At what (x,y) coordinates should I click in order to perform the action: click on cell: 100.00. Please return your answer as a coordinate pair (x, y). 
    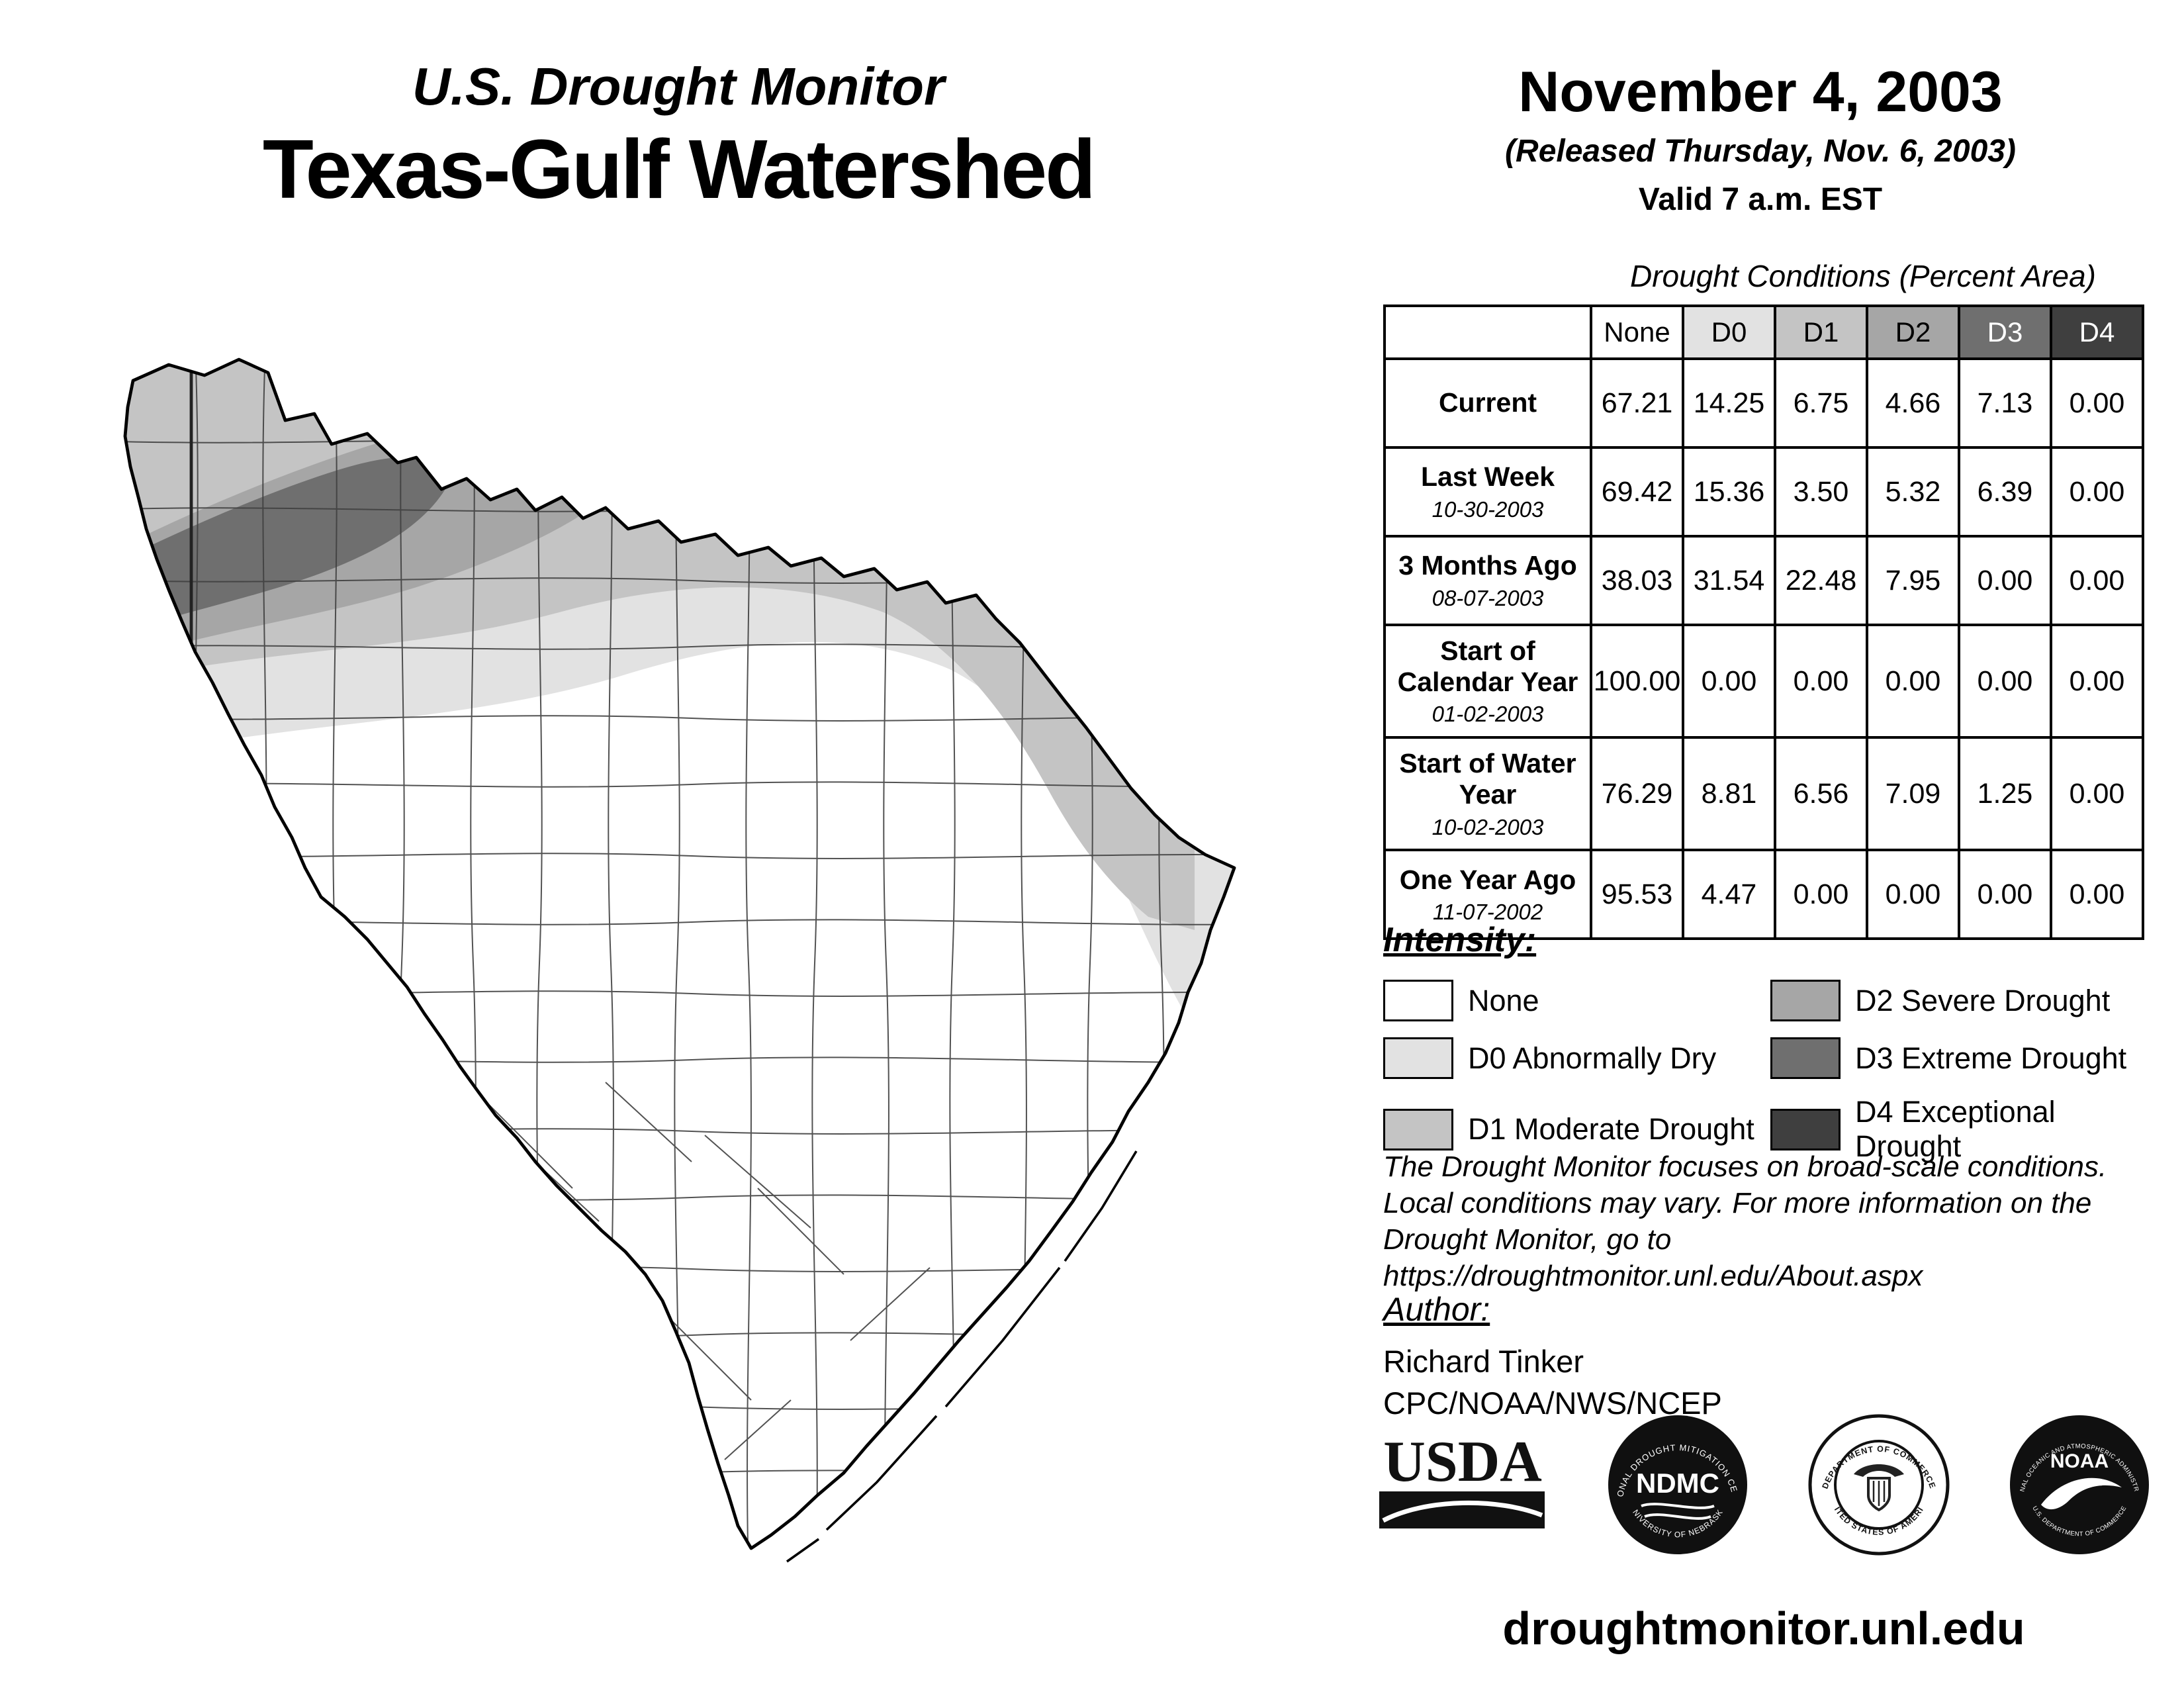
    Looking at the image, I should click on (1637, 681).